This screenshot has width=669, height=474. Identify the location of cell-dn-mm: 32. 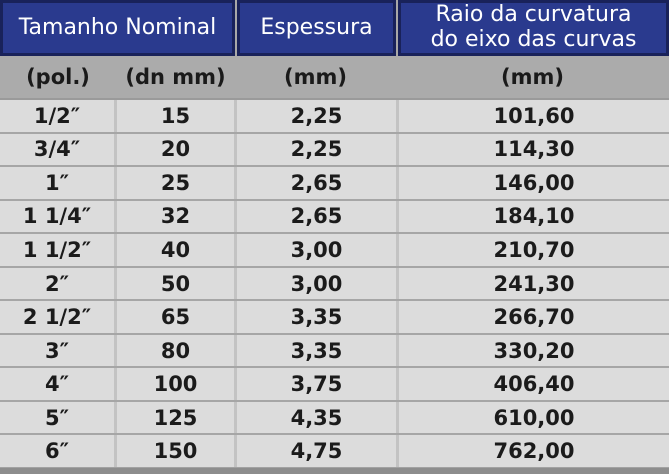
(175, 216).